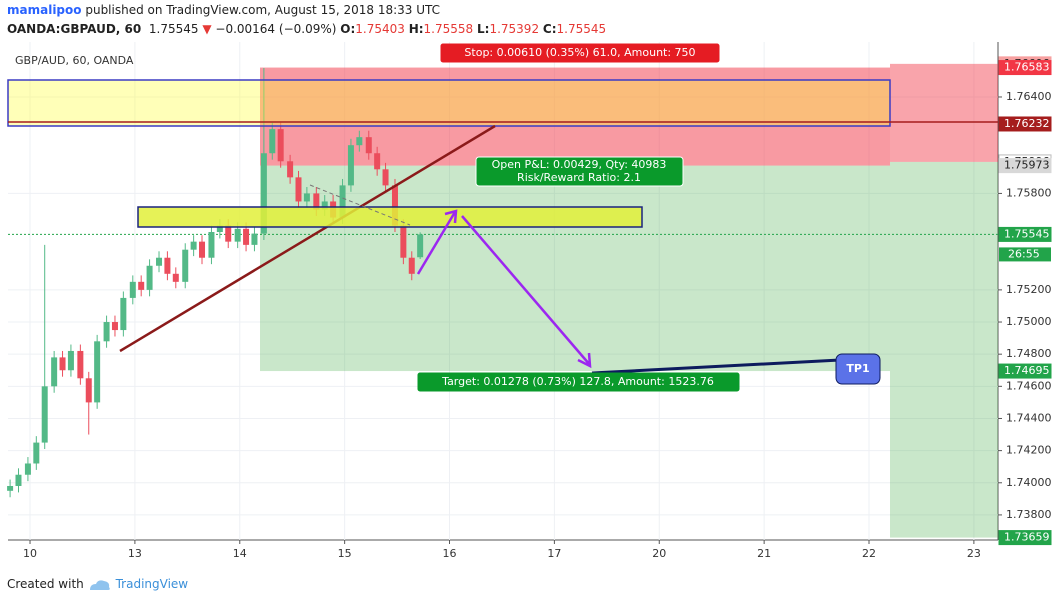 This screenshot has width=1057, height=603. What do you see at coordinates (449, 103) in the screenshot?
I see `supply-zone` at bounding box center [449, 103].